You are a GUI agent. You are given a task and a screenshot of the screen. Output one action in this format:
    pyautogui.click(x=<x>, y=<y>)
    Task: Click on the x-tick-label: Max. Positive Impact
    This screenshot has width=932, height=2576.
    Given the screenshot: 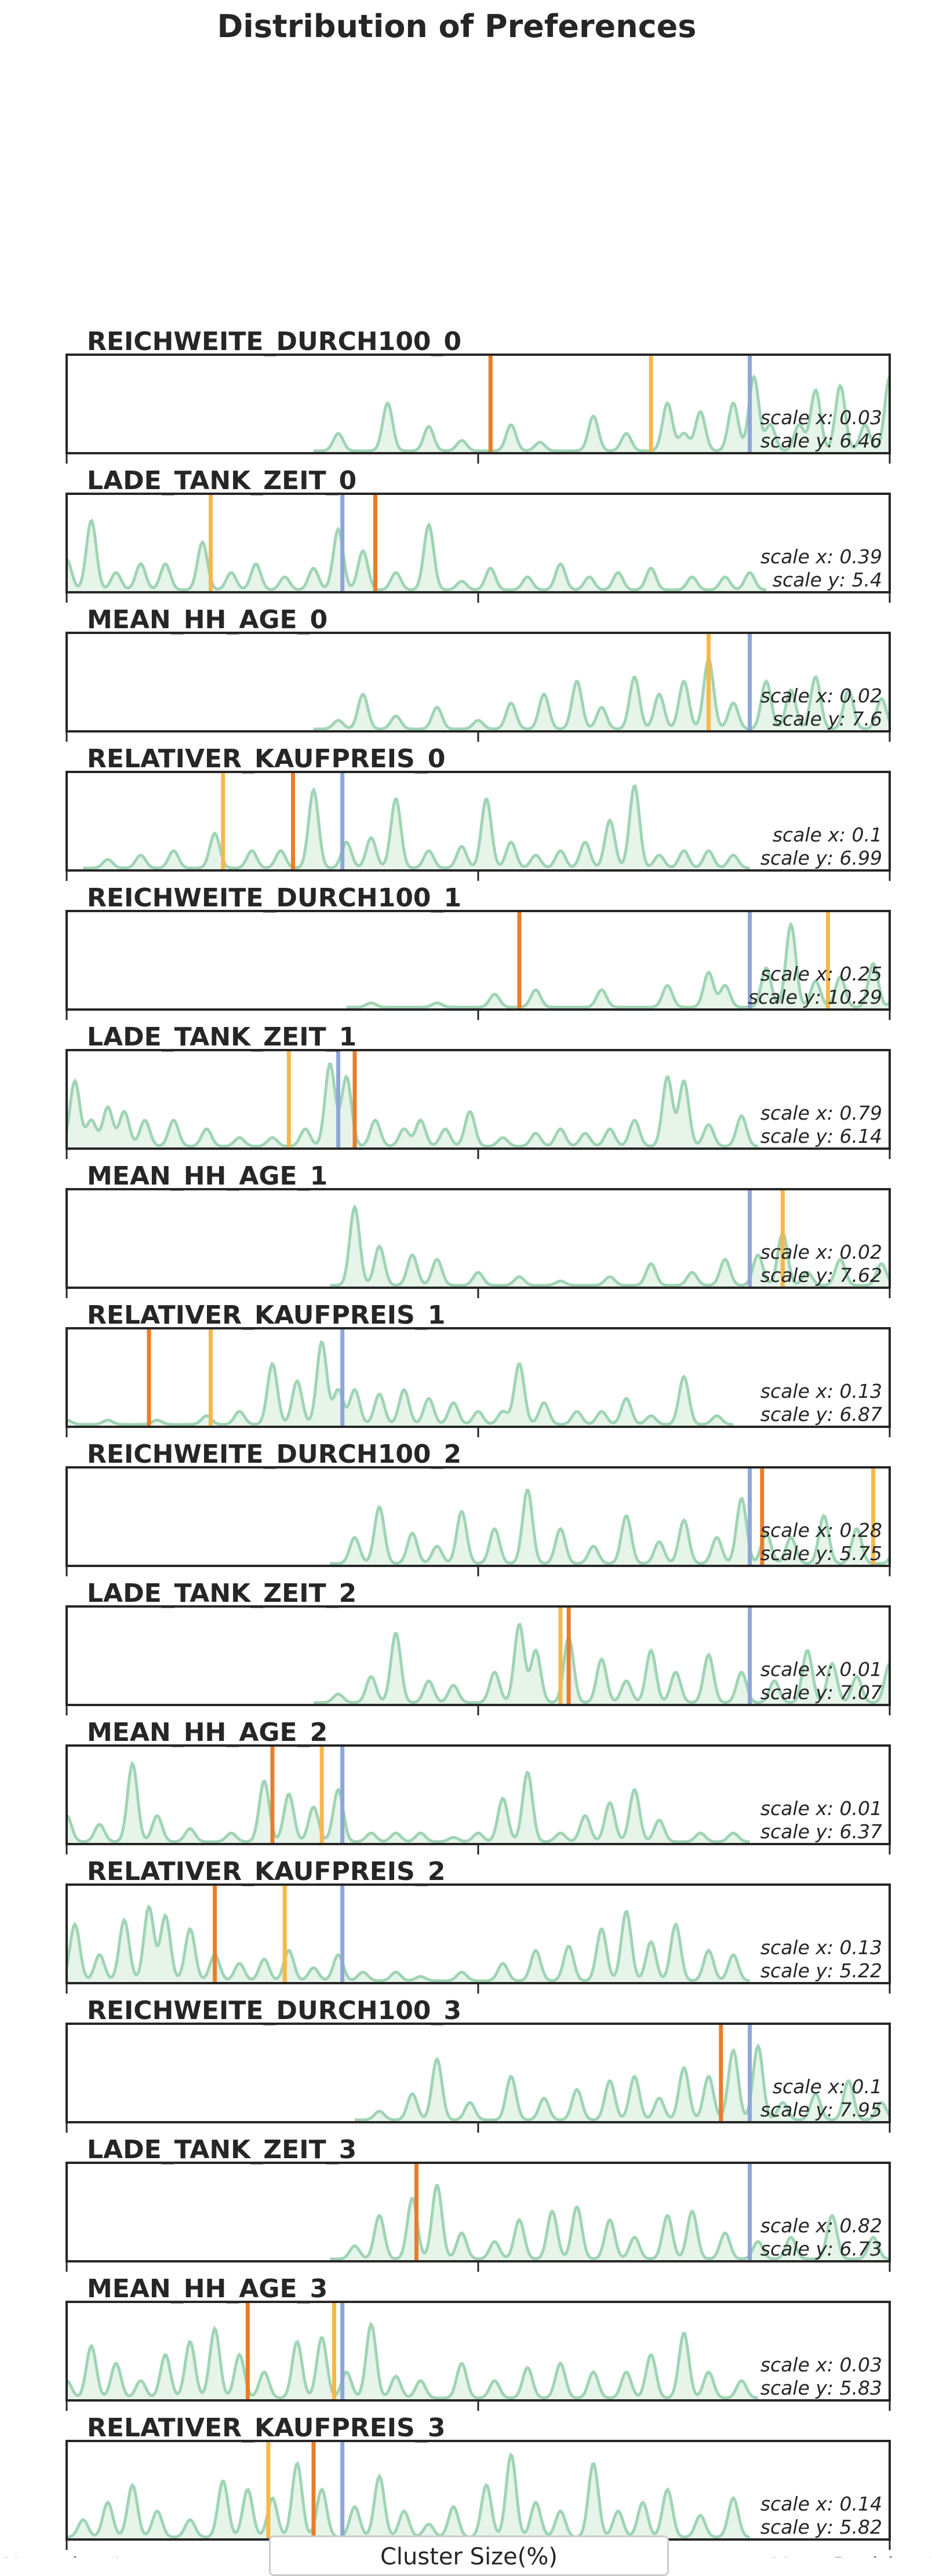 What is the action you would take?
    pyautogui.click(x=851, y=2555)
    